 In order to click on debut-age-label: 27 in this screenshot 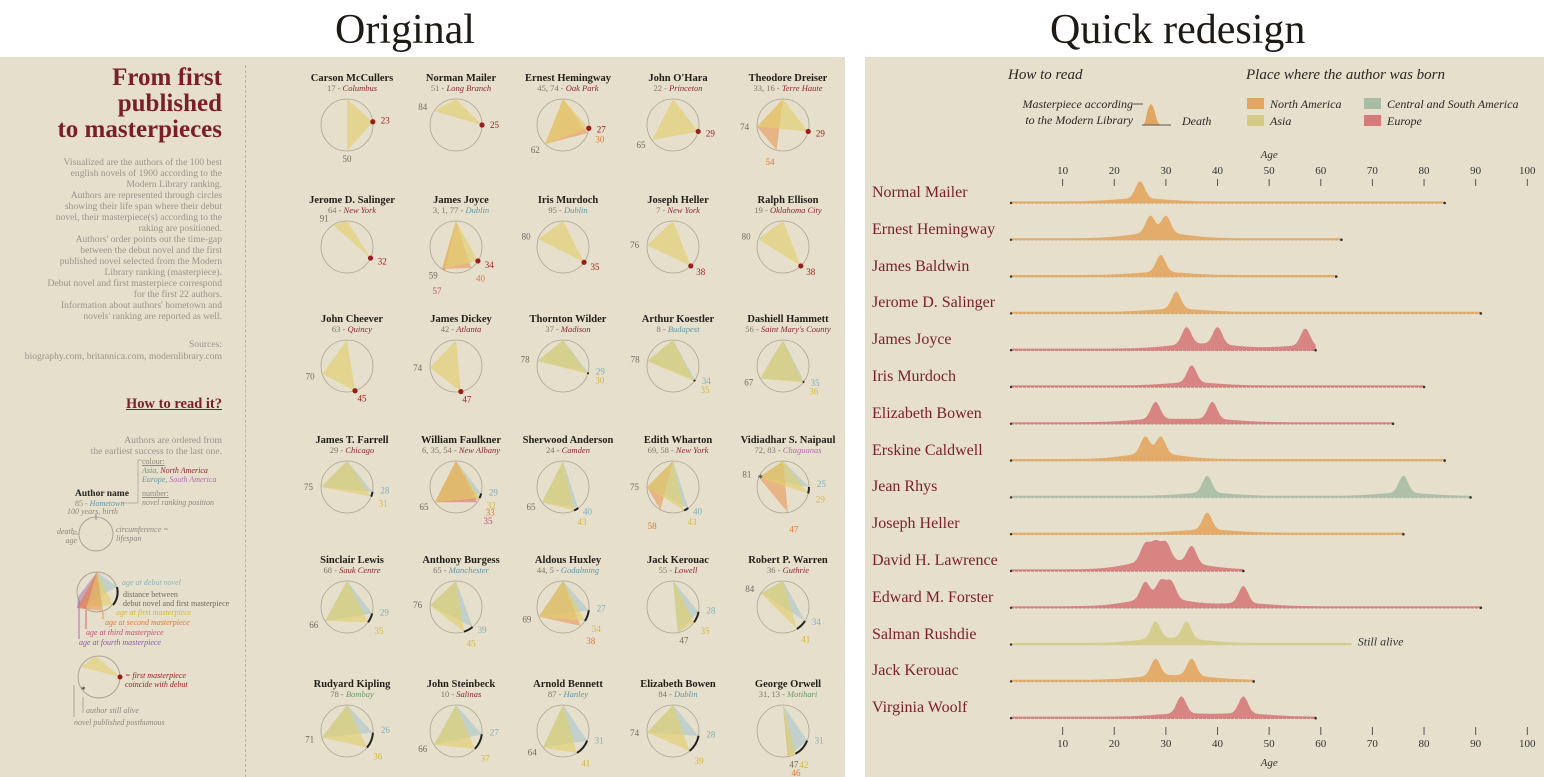, I will do `click(495, 732)`.